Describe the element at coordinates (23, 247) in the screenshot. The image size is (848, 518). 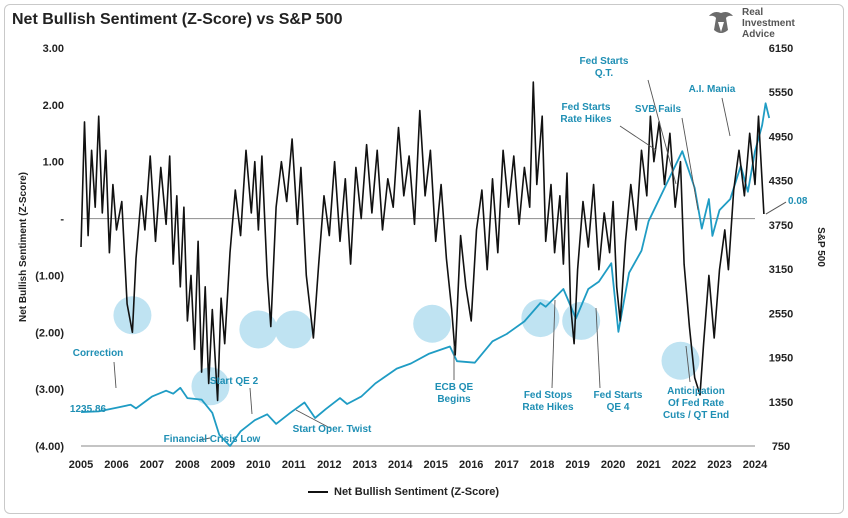
I see `y-left-axis-title: Net Bullish Sentiment (Z-Score)` at that location.